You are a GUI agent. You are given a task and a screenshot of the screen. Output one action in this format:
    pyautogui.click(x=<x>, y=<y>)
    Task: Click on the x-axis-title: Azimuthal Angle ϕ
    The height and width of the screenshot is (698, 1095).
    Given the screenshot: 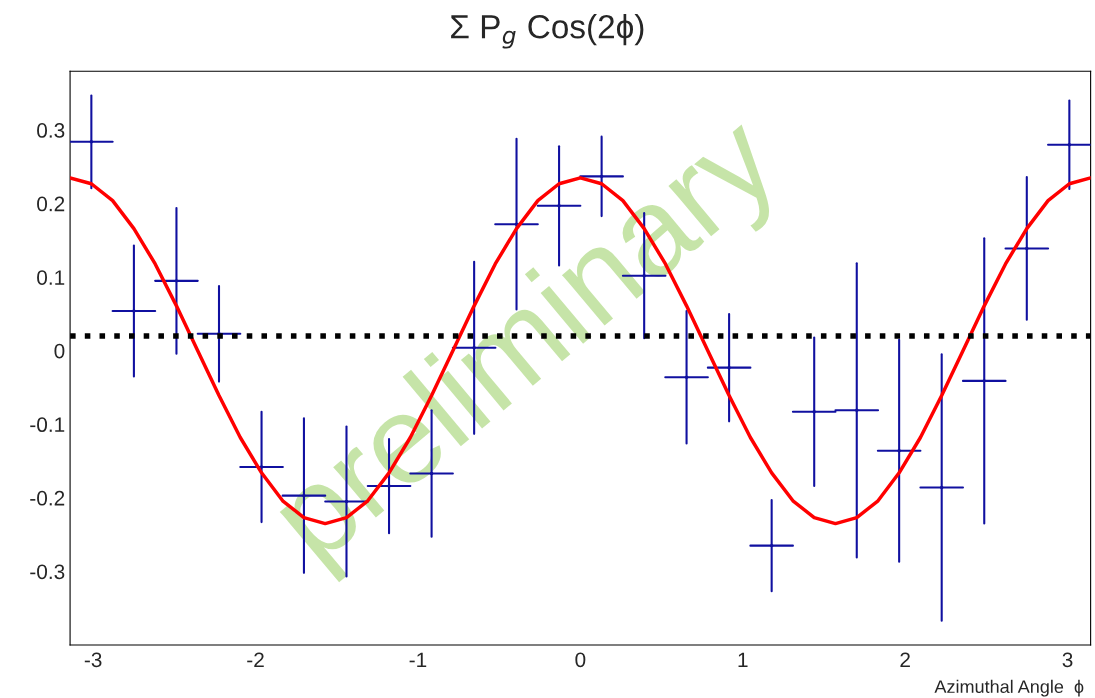 What is the action you would take?
    pyautogui.click(x=1009, y=688)
    